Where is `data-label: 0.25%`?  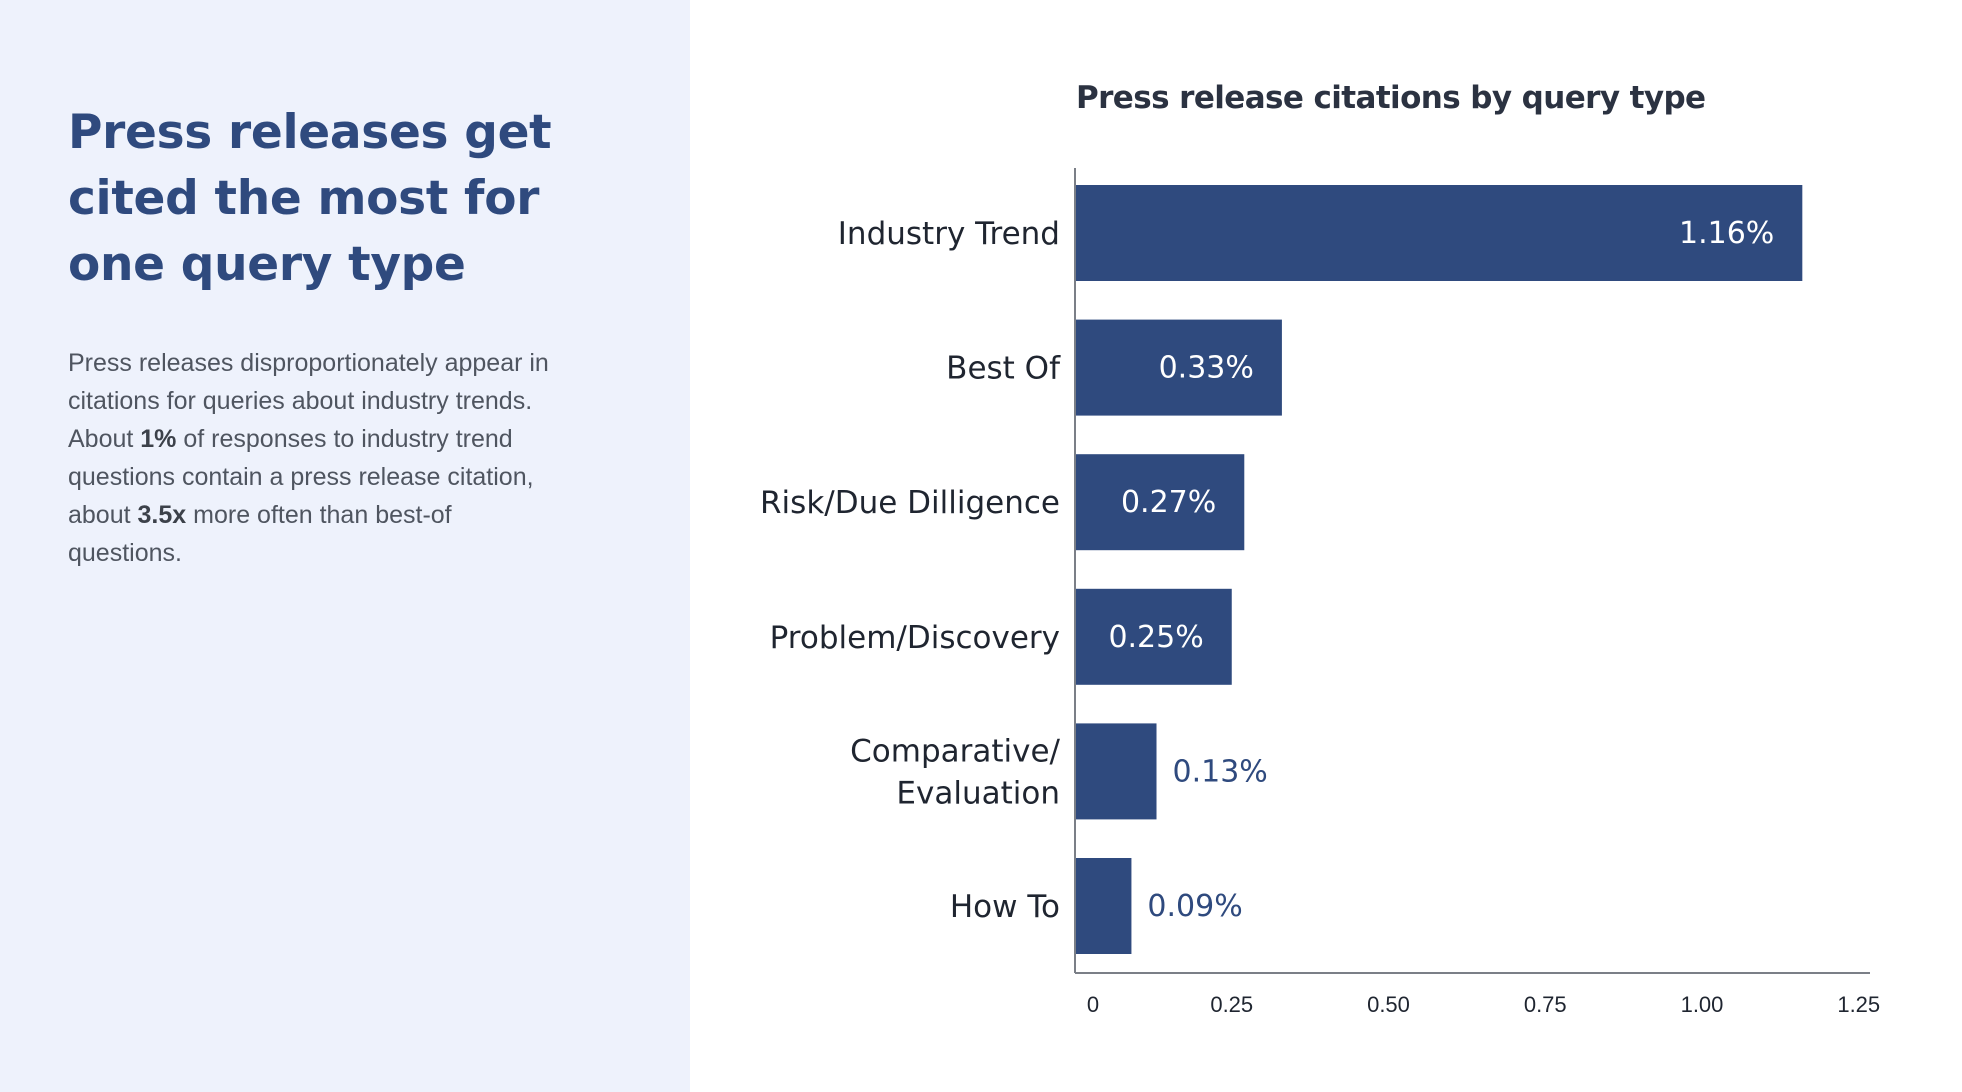 data-label: 0.25% is located at coordinates (1155, 637).